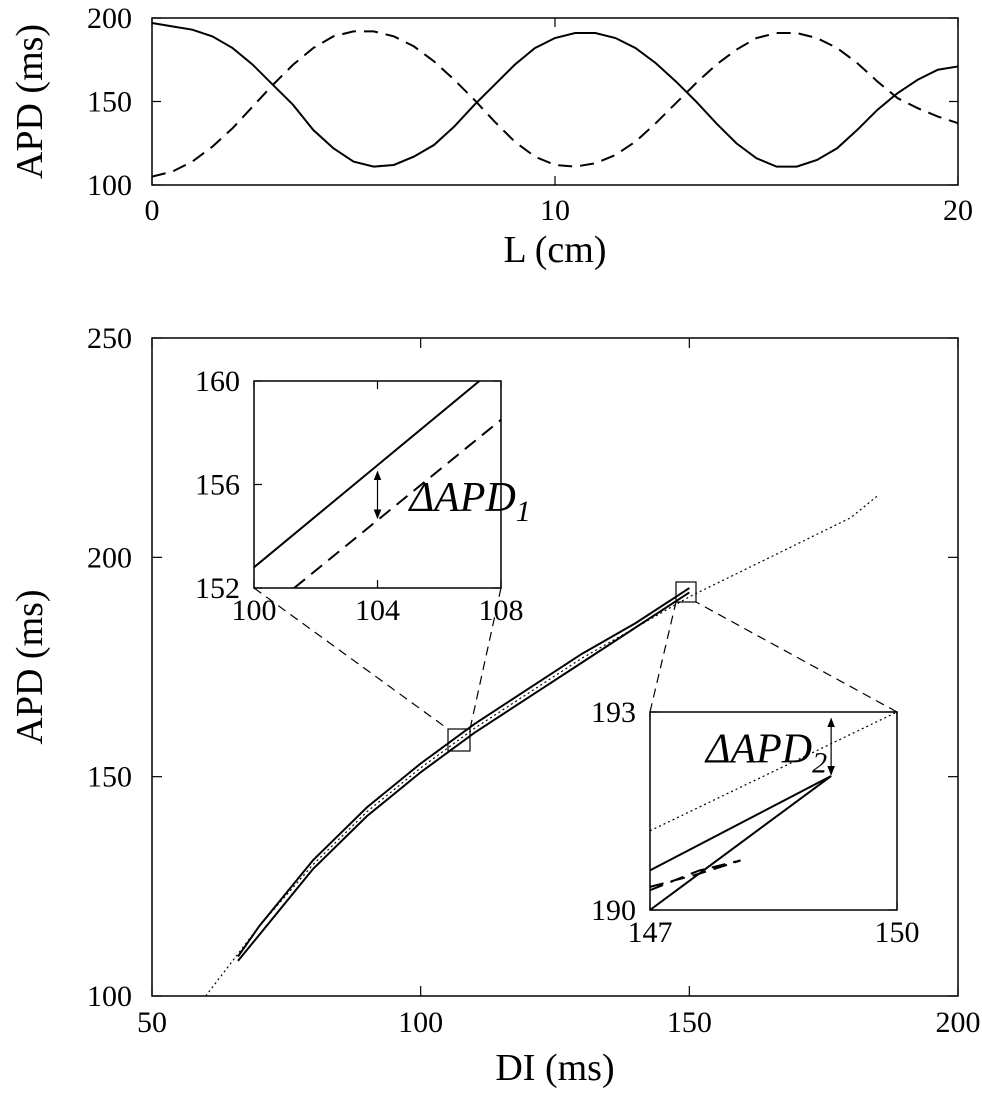 The height and width of the screenshot is (1105, 982). I want to click on y-tick-label: 250, so click(109, 338).